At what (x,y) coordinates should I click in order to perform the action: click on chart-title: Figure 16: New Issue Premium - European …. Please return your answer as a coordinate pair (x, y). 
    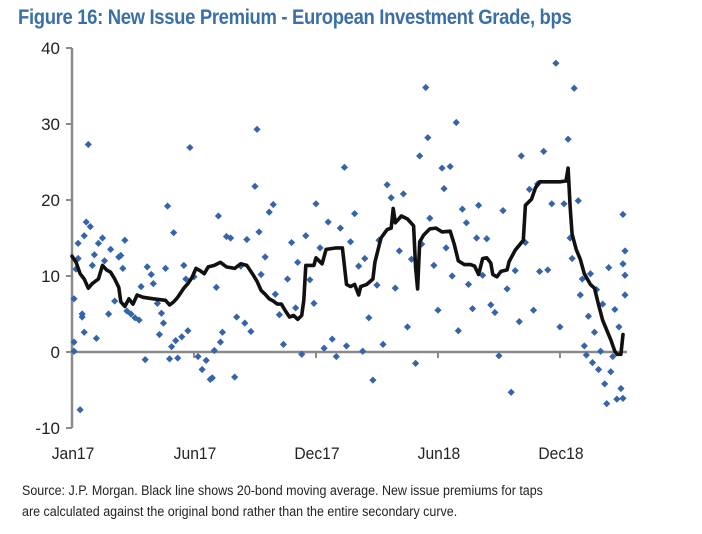
    Looking at the image, I should click on (295, 17).